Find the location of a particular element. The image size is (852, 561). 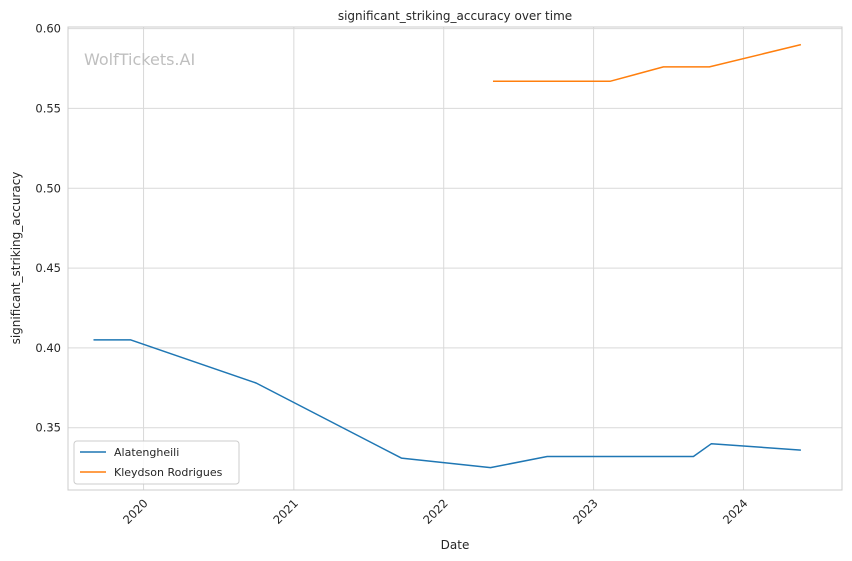

x-axis-ticks: 2020 2021 2022 2023 2024 is located at coordinates (435, 511).